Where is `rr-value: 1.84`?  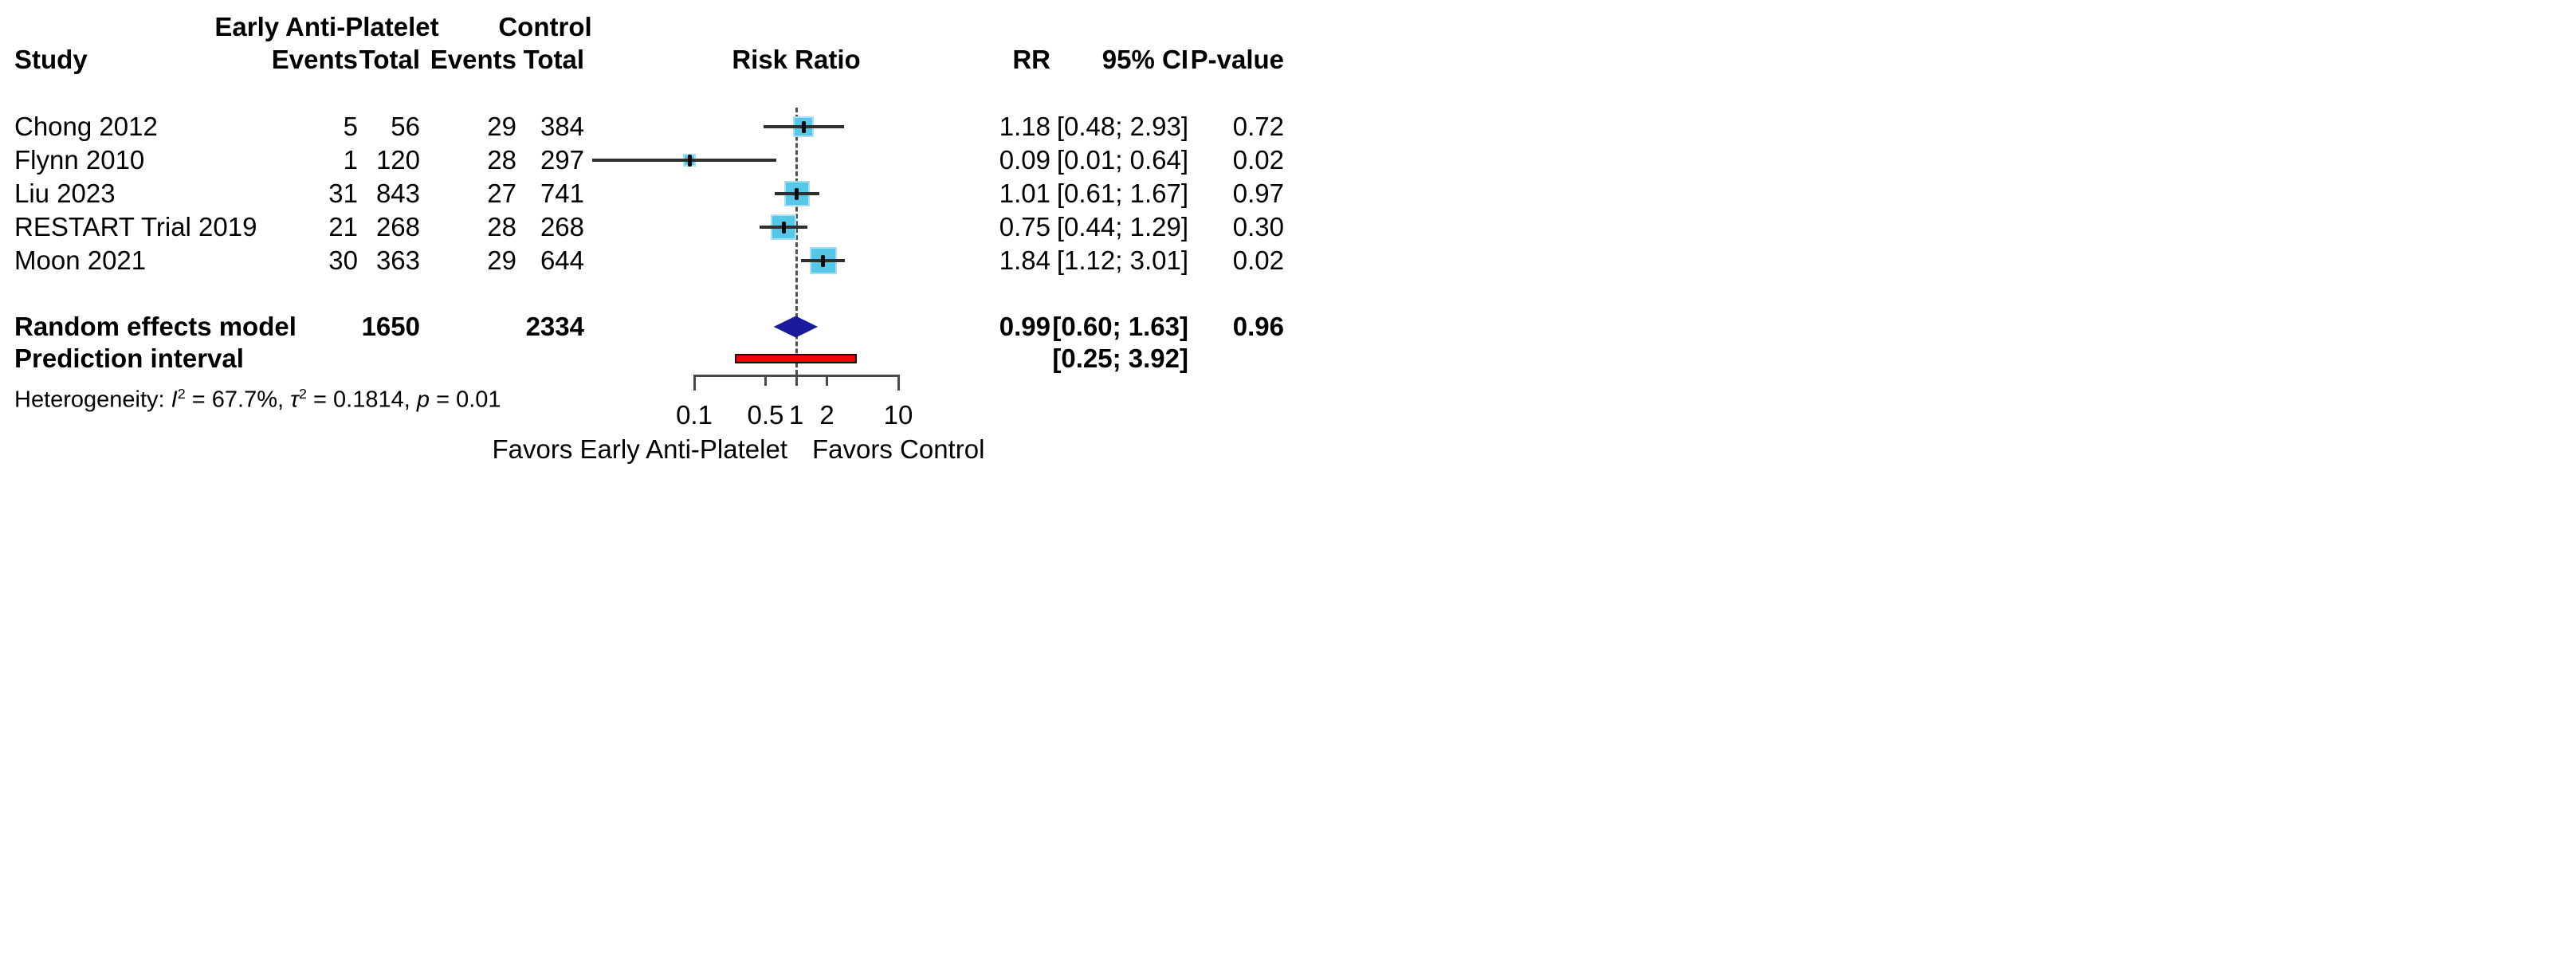 rr-value: 1.84 is located at coordinates (1024, 260).